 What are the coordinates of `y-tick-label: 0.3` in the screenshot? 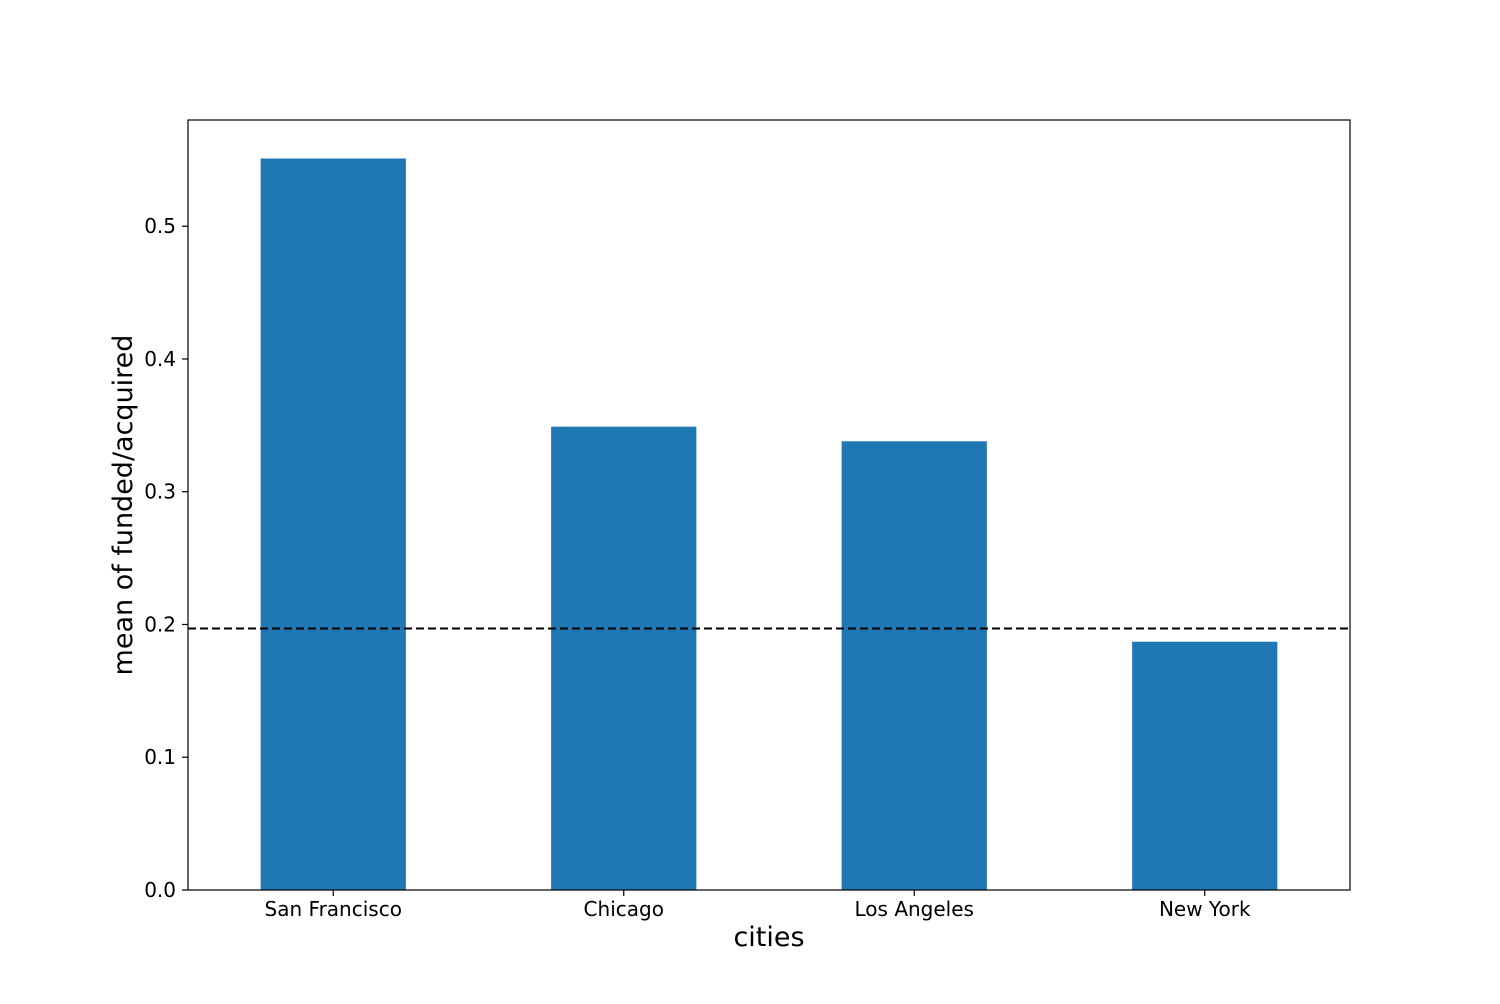 It's located at (160, 492).